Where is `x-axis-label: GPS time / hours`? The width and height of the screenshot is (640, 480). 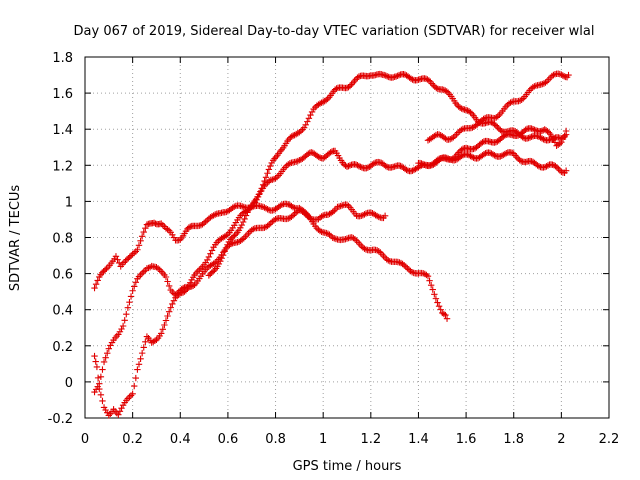
x-axis-label: GPS time / hours is located at coordinates (347, 466).